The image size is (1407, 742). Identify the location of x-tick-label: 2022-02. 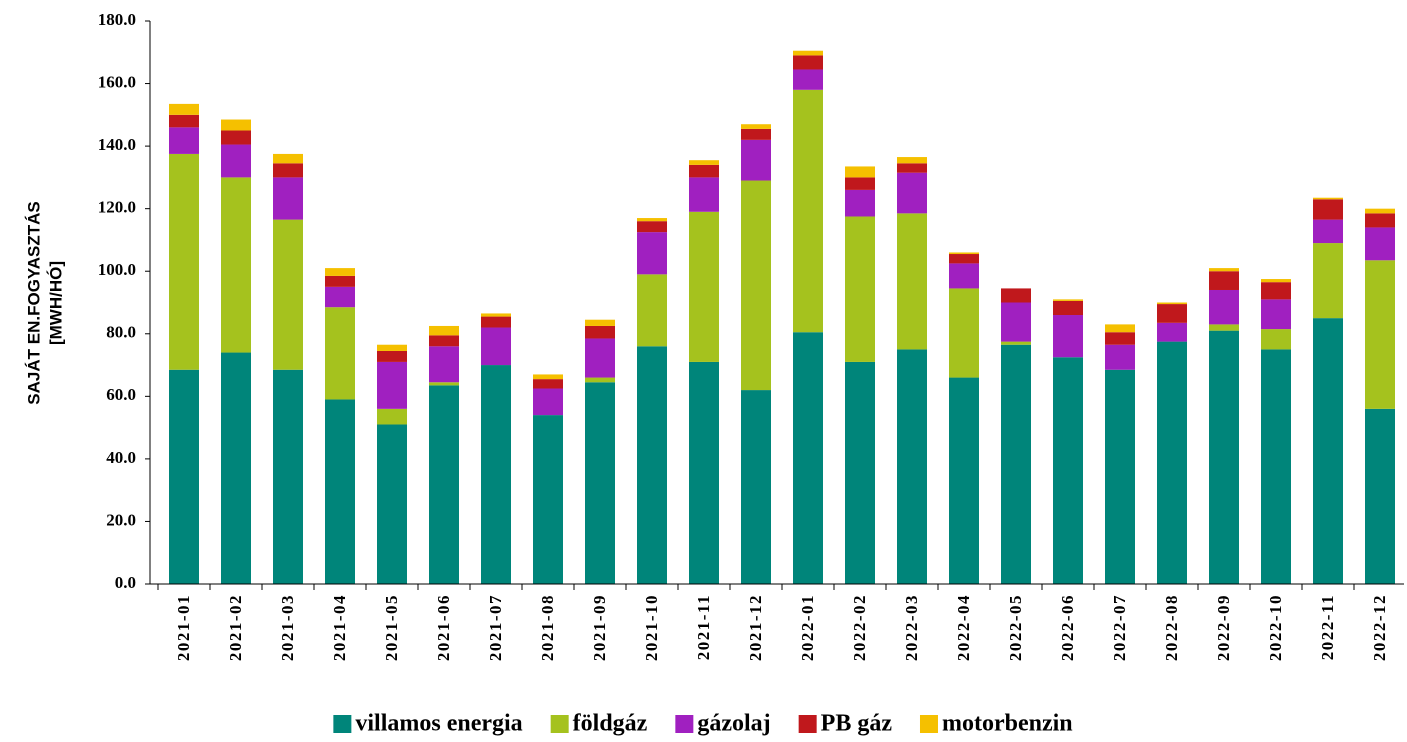
(859, 627).